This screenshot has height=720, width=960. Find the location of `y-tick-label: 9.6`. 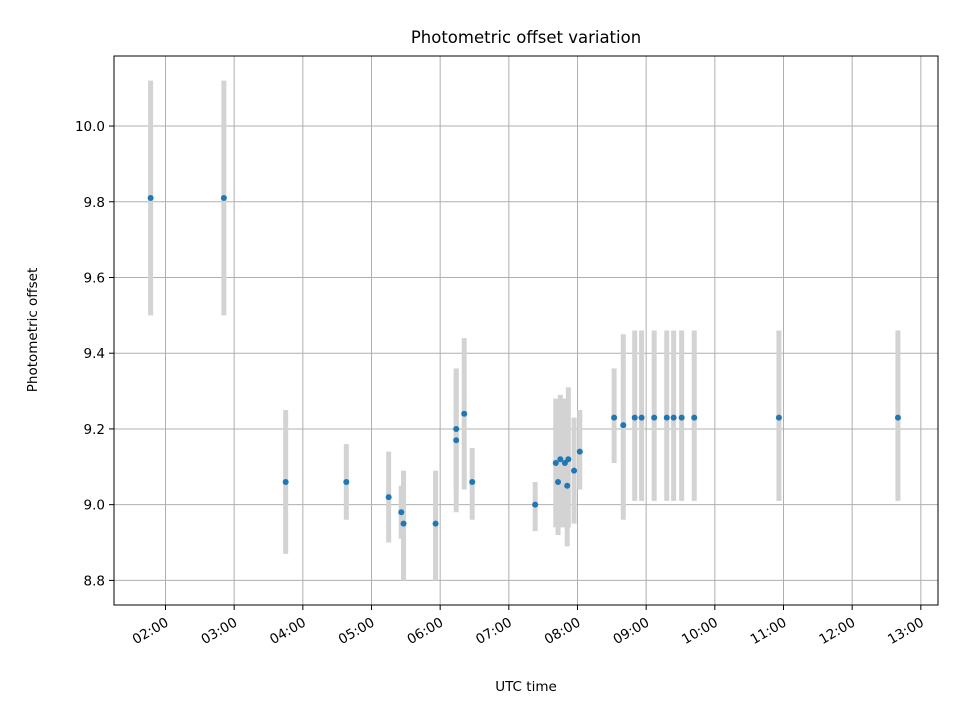

y-tick-label: 9.6 is located at coordinates (94, 278).